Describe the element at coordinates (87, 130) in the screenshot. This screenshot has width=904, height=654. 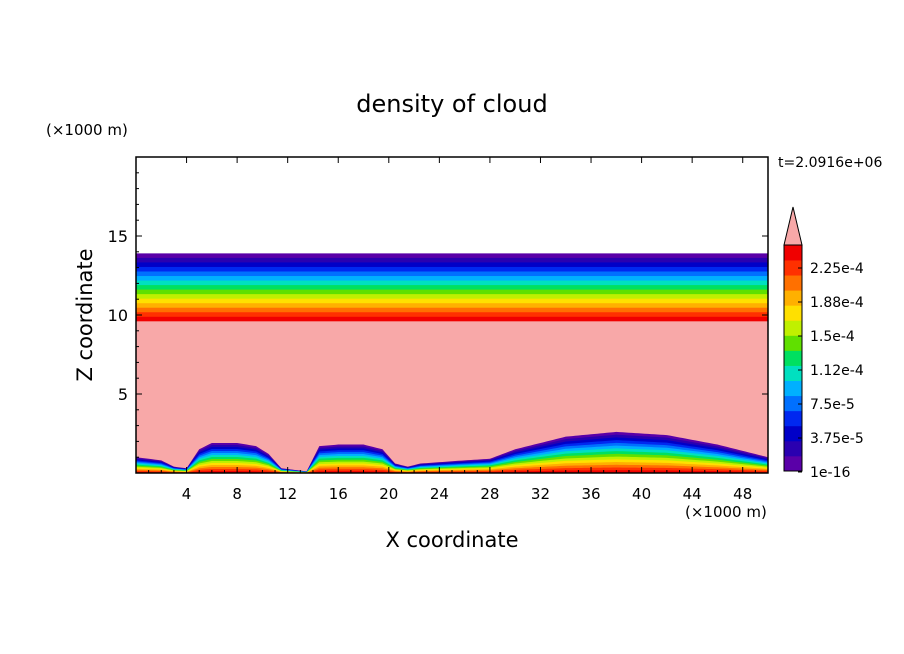
I see `y-unit-label: (×1000 m)` at that location.